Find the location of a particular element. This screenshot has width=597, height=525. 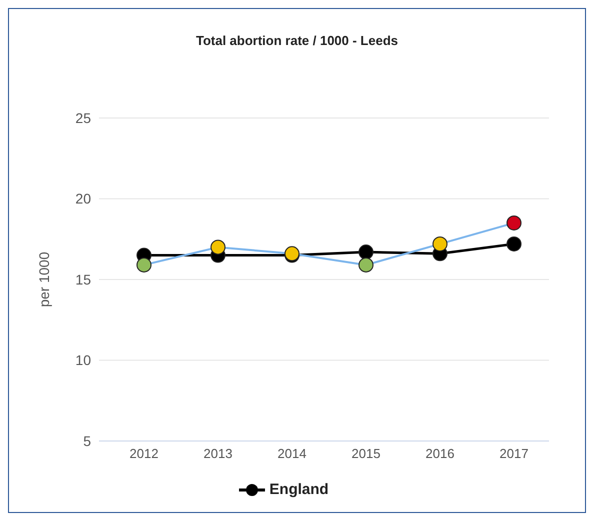

y-tick-label: 5 is located at coordinates (87, 440).